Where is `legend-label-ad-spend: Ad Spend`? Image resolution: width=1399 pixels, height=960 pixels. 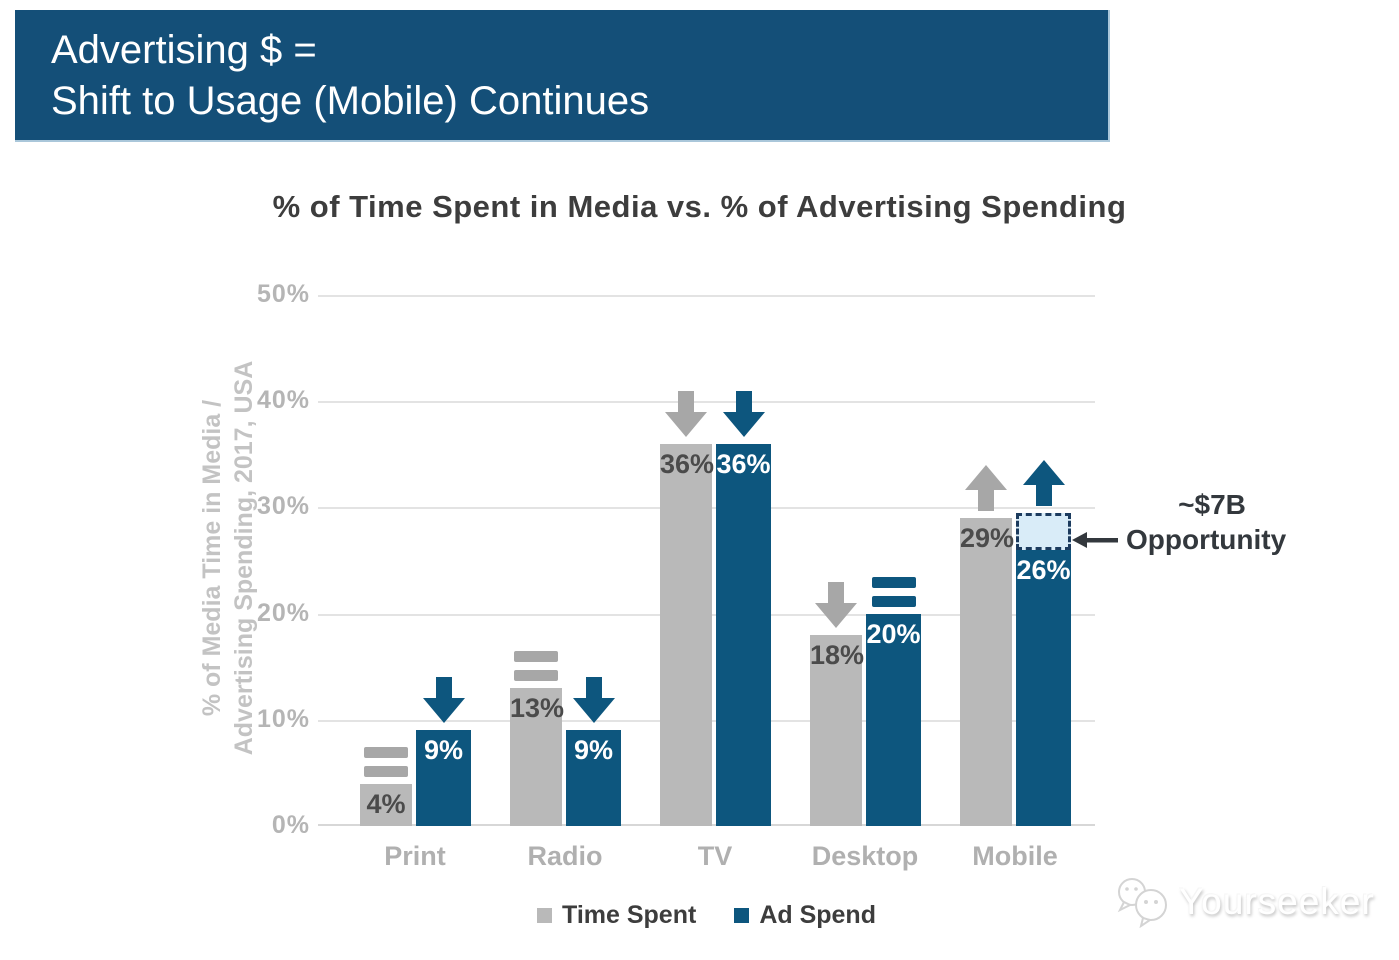
legend-label-ad-spend: Ad Spend is located at coordinates (817, 915).